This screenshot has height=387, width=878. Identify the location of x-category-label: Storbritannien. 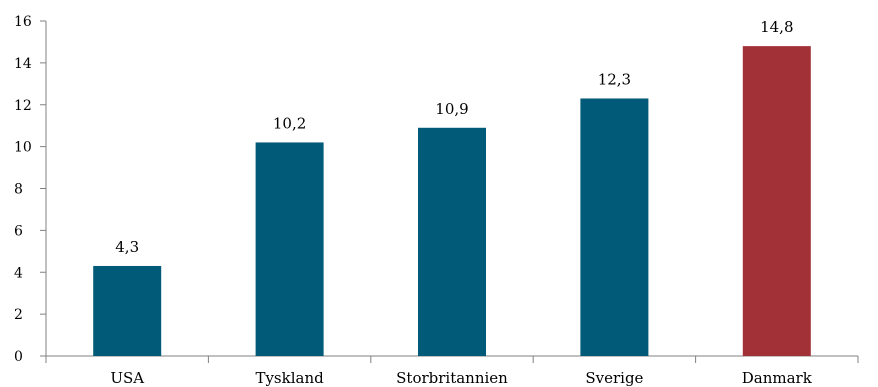
(452, 378).